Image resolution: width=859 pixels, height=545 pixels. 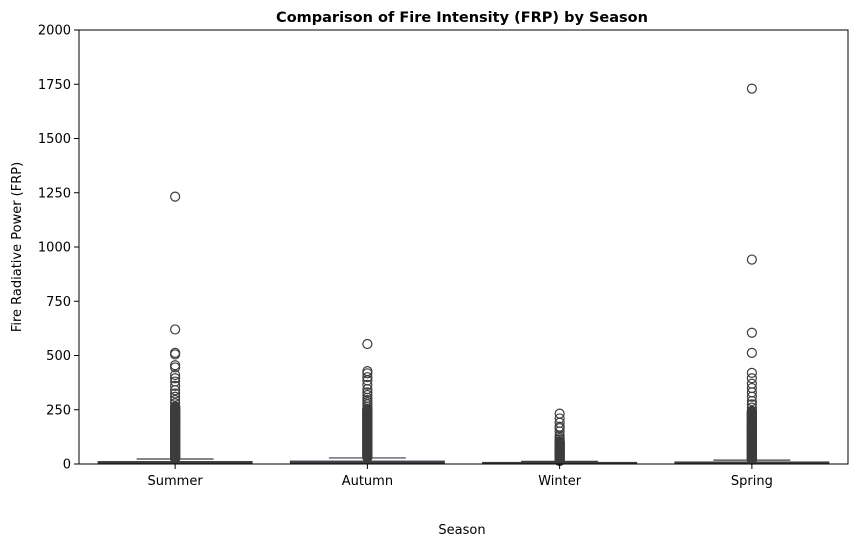 What do you see at coordinates (367, 481) in the screenshot?
I see `x-tick-label: Autumn` at bounding box center [367, 481].